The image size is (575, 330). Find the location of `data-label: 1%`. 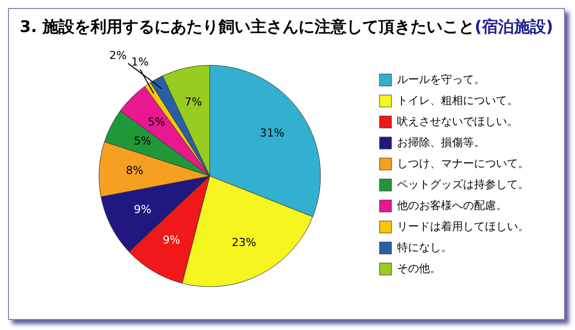

data-label: 1% is located at coordinates (140, 61).